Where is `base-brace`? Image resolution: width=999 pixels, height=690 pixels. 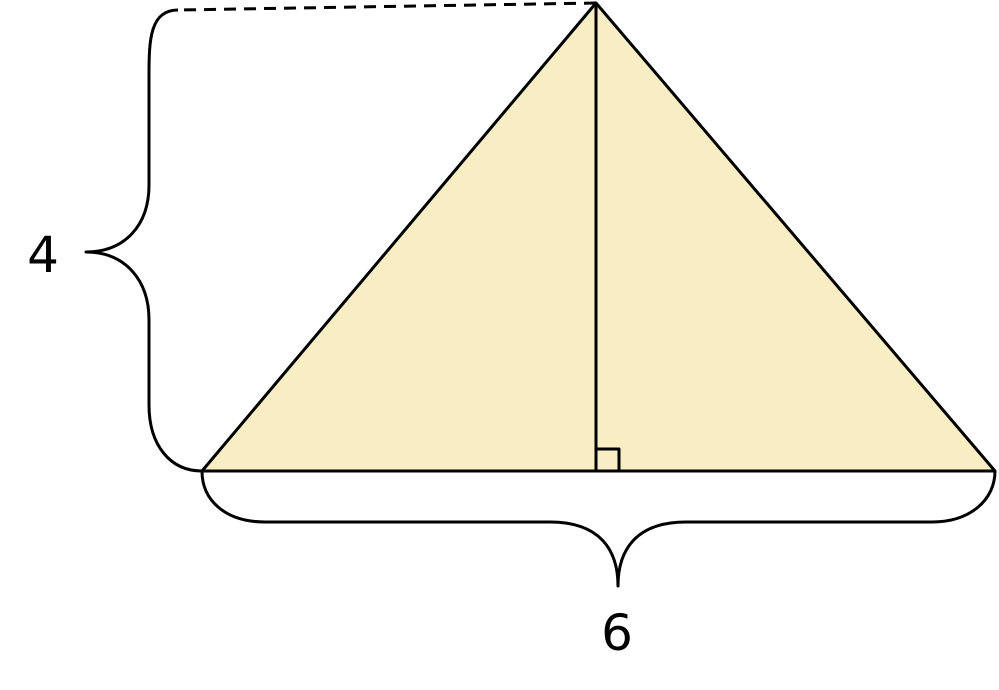
base-brace is located at coordinates (598, 529).